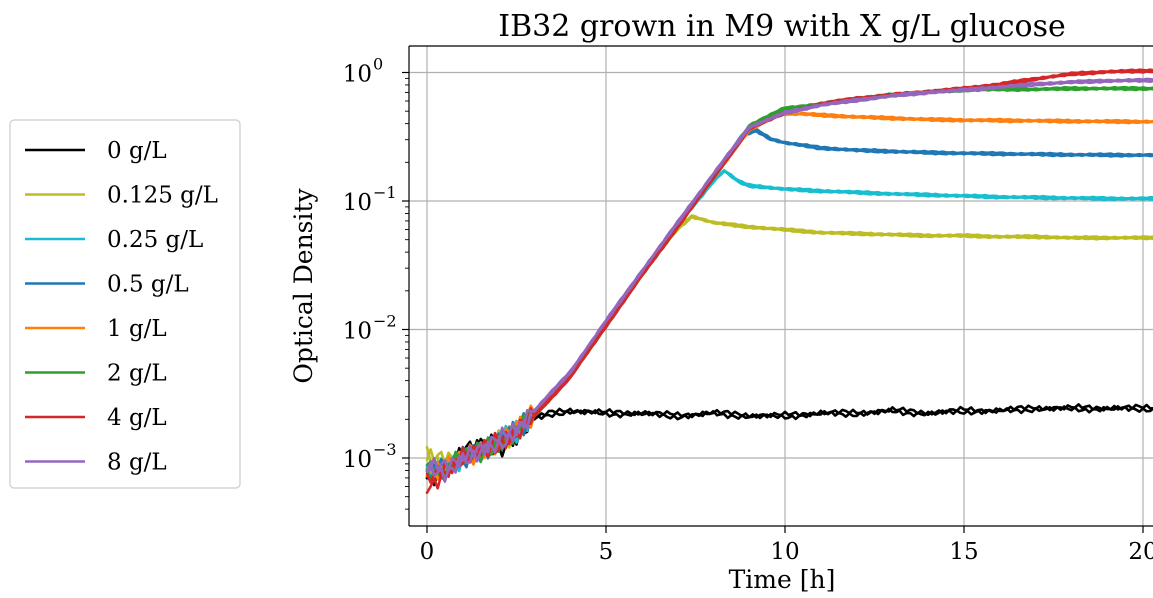 The height and width of the screenshot is (598, 1153). What do you see at coordinates (1140, 552) in the screenshot?
I see `x-tick-label: 20` at bounding box center [1140, 552].